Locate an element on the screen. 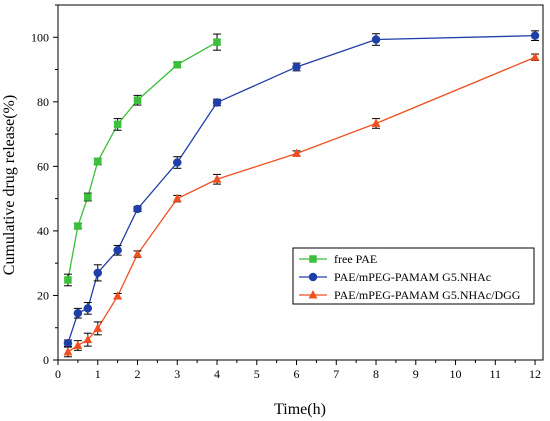  y-axis-label-group: Cumulative drug release(%) is located at coordinates (9, 185).